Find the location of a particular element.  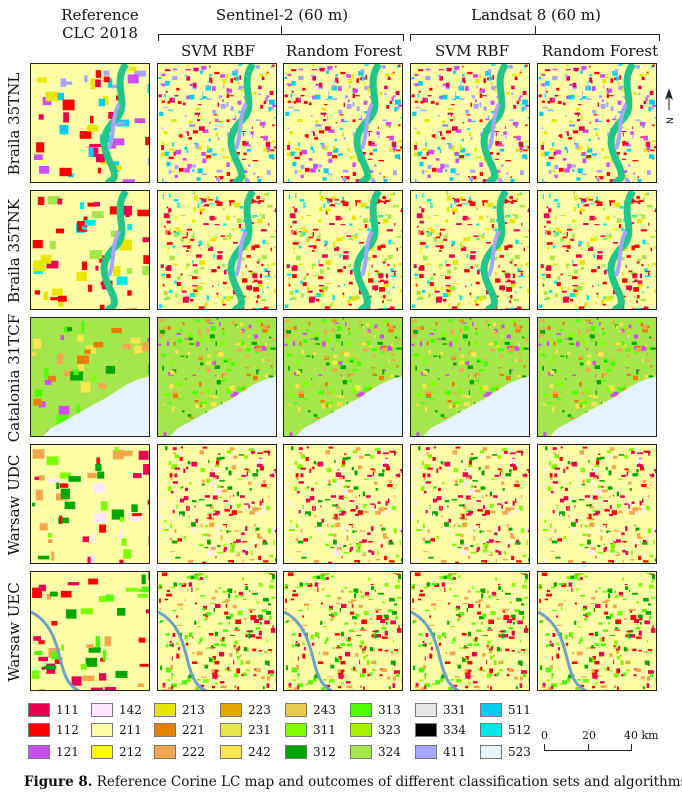

row-label-warsaw-udc: Warsaw UDC is located at coordinates (14, 505).